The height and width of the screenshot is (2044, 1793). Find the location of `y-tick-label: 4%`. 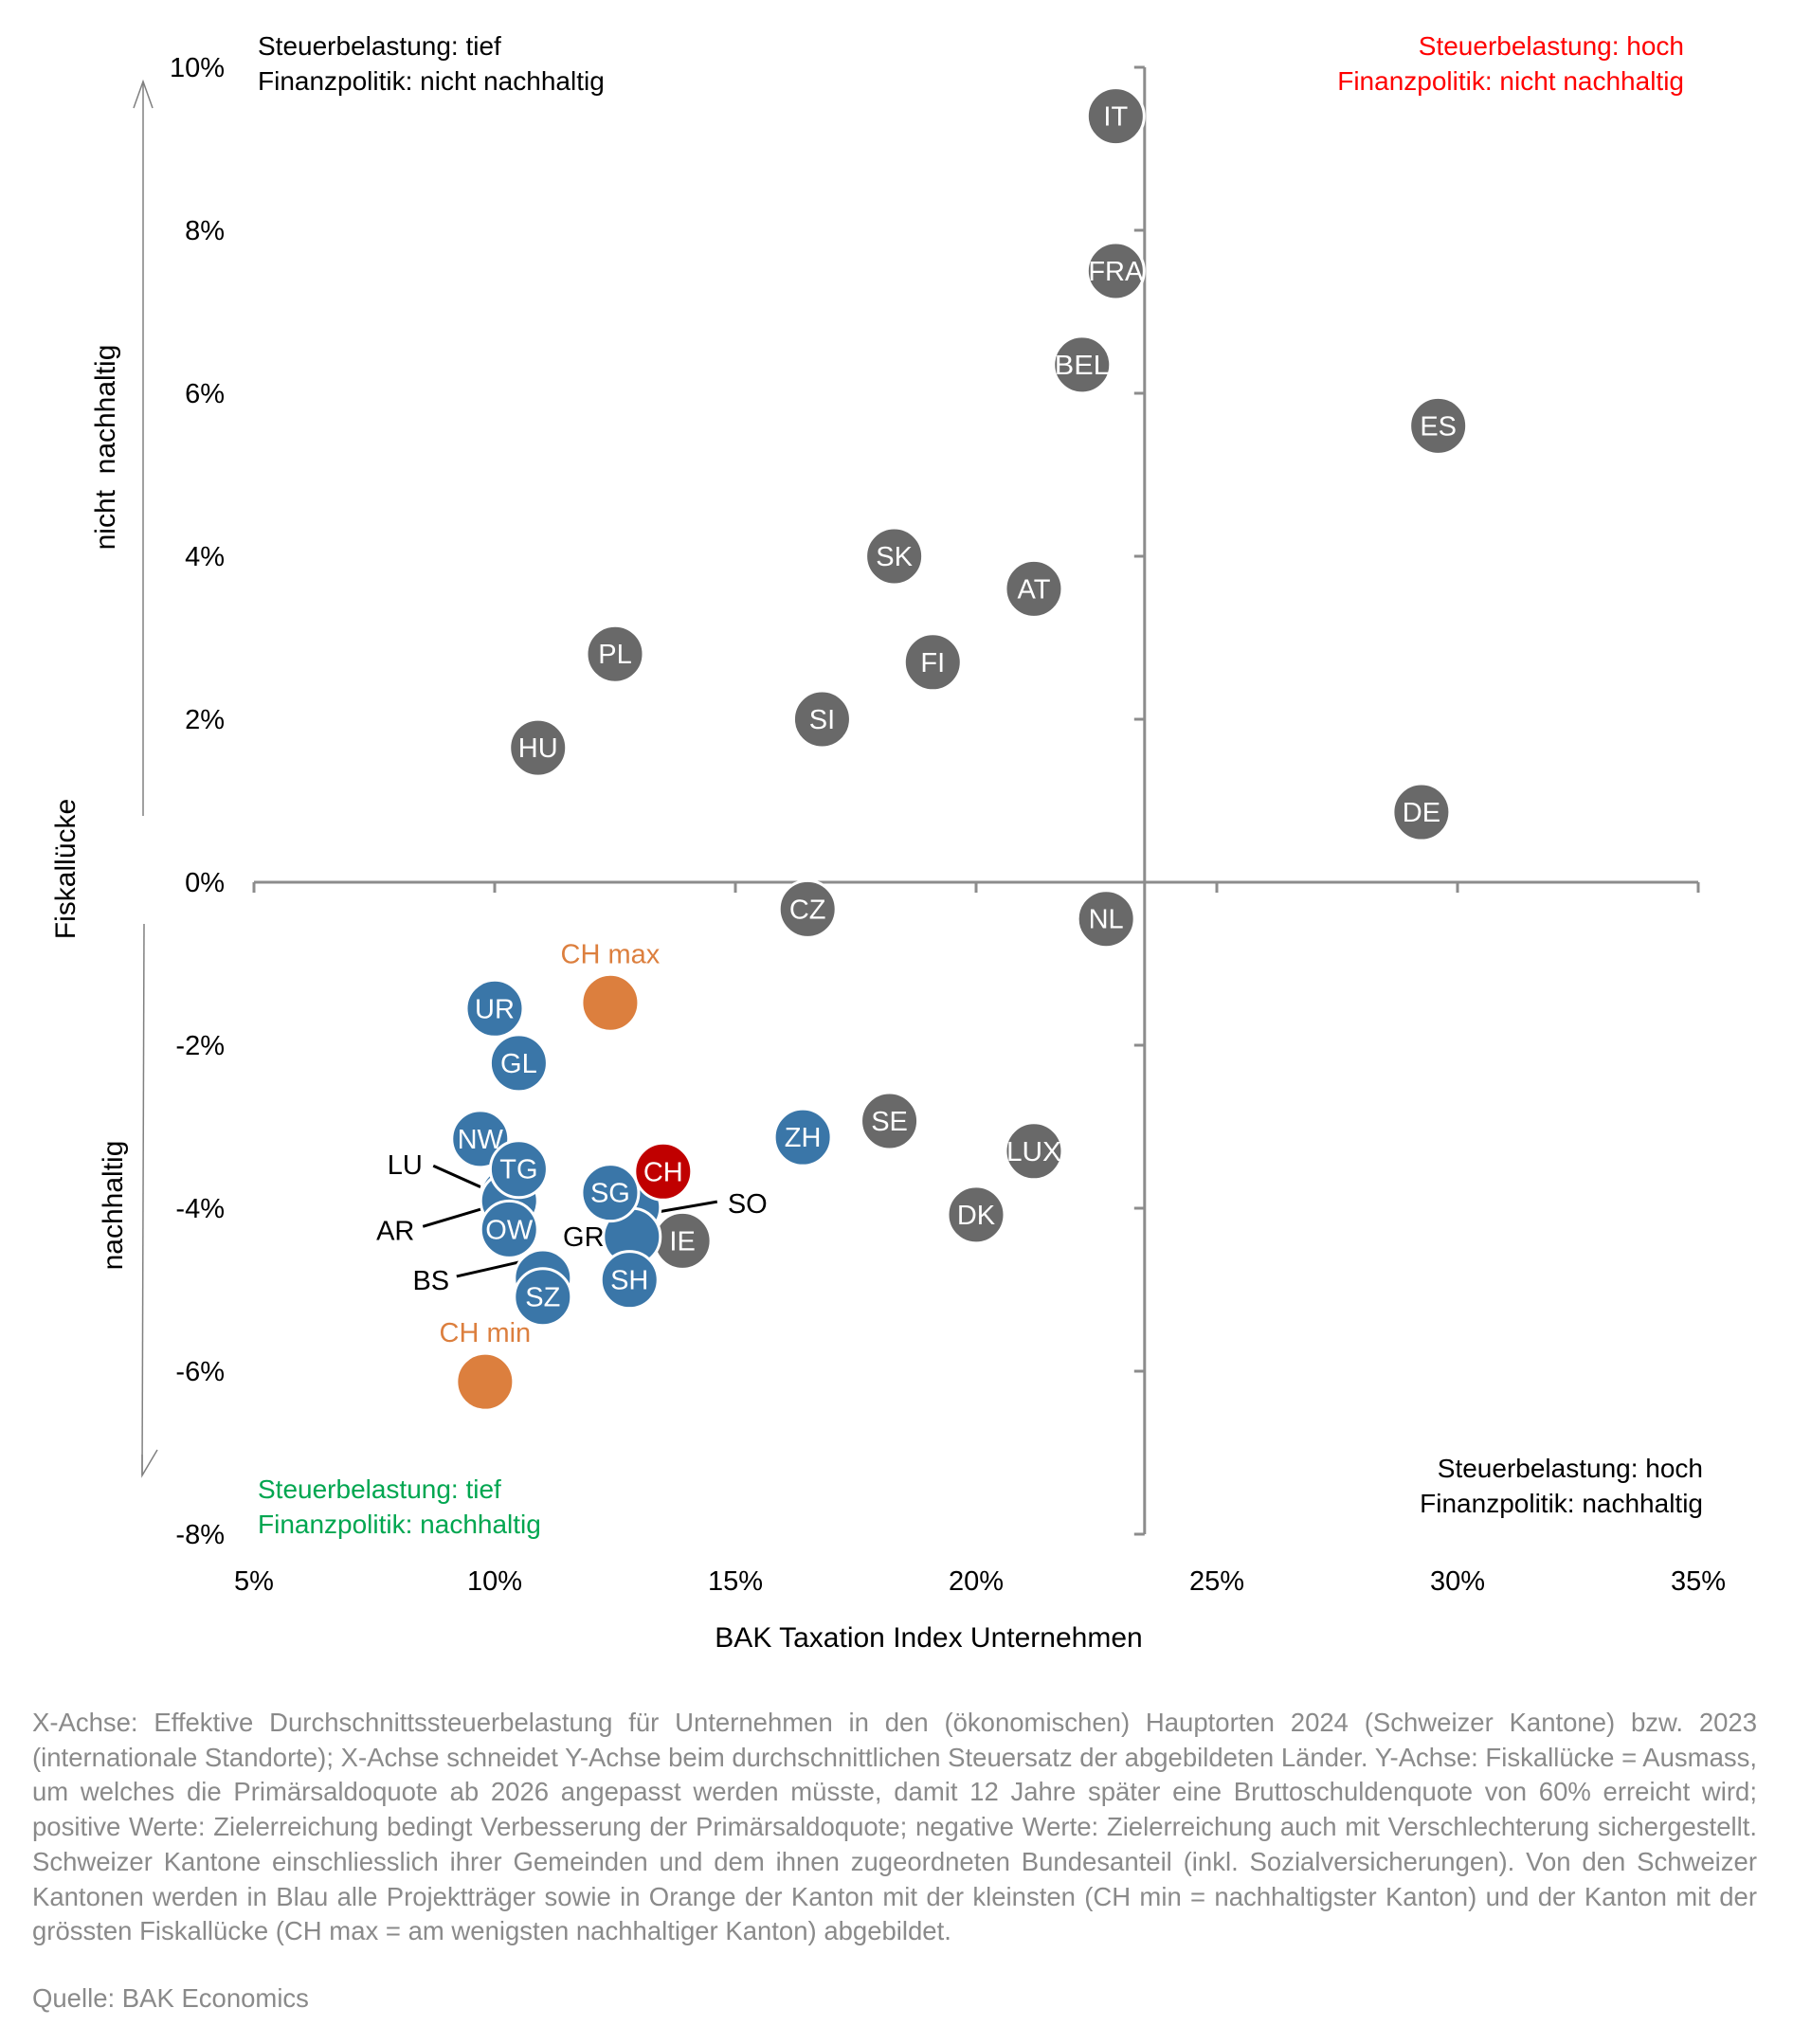

y-tick-label: 4% is located at coordinates (205, 557).